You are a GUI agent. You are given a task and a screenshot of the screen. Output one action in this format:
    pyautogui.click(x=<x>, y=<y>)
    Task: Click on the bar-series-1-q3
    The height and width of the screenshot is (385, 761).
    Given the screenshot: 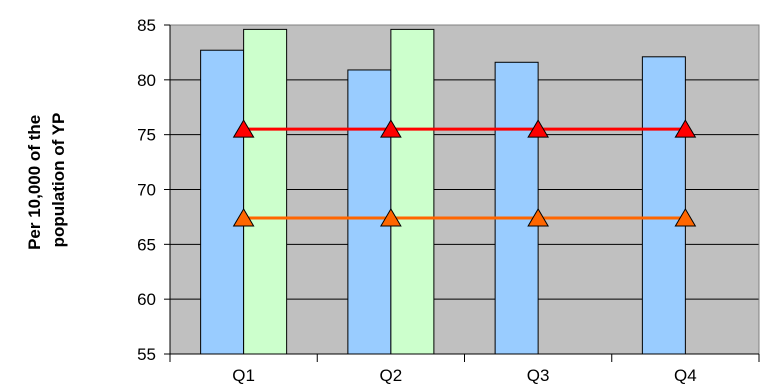 What is the action you would take?
    pyautogui.click(x=516, y=208)
    